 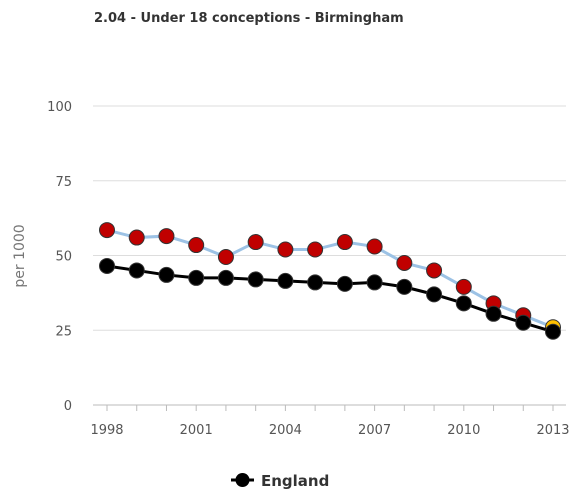 What do you see at coordinates (552, 430) in the screenshot?
I see `x-tick-label: 2013` at bounding box center [552, 430].